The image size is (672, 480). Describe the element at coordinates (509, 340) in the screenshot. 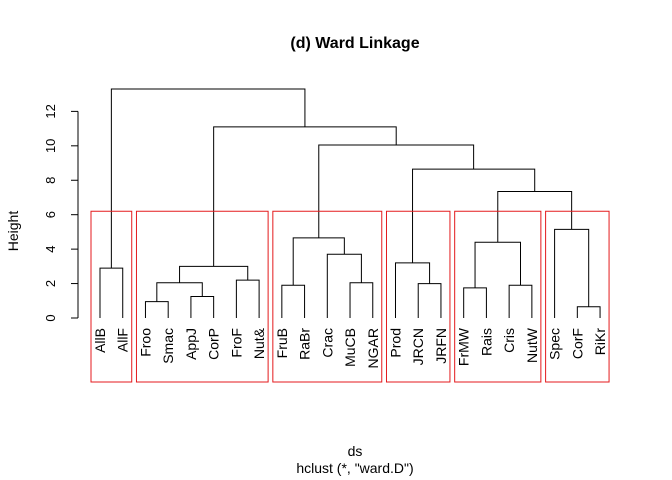

I see `leaf-label: Cris` at that location.